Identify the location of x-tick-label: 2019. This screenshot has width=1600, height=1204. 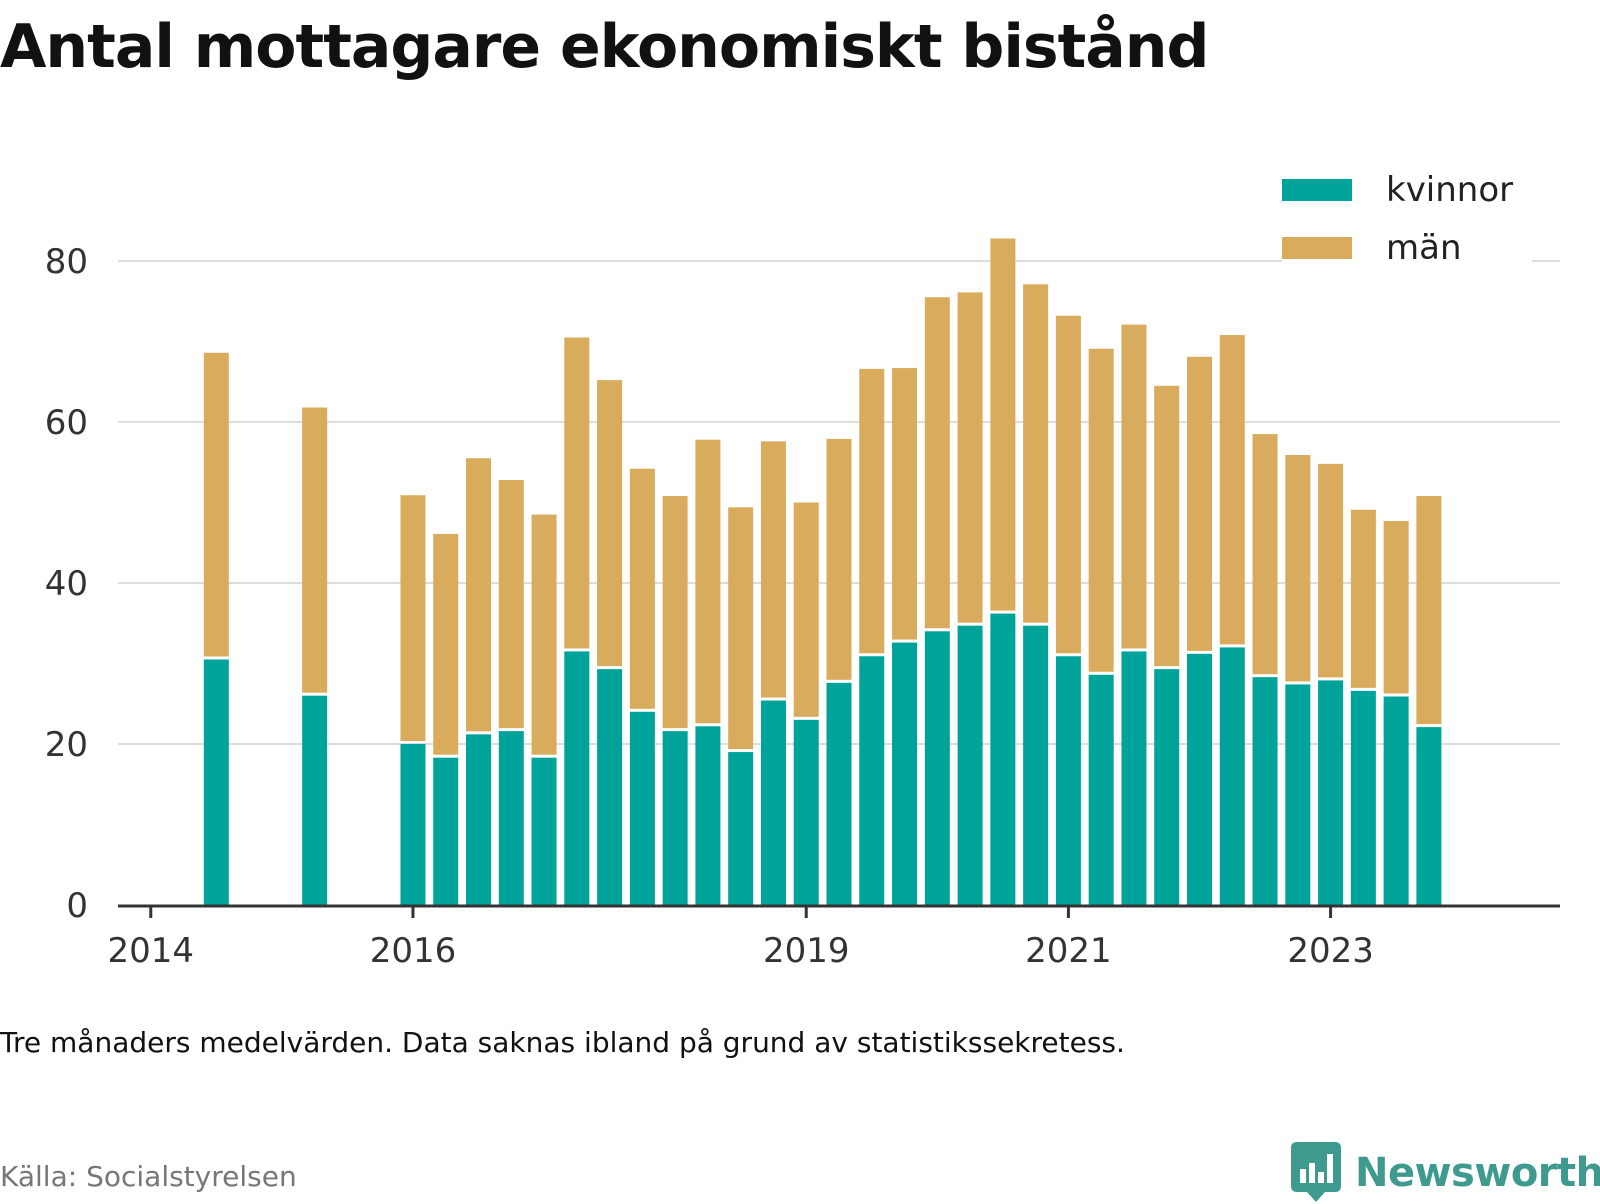
(806, 951).